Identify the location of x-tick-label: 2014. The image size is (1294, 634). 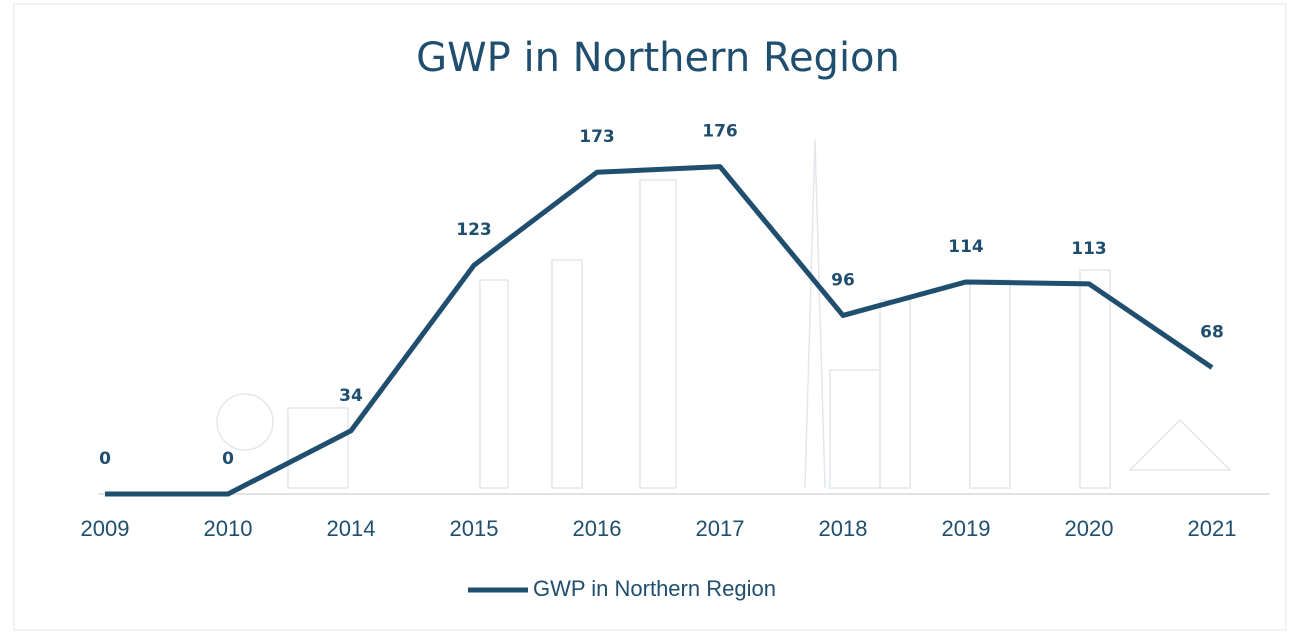
(351, 528).